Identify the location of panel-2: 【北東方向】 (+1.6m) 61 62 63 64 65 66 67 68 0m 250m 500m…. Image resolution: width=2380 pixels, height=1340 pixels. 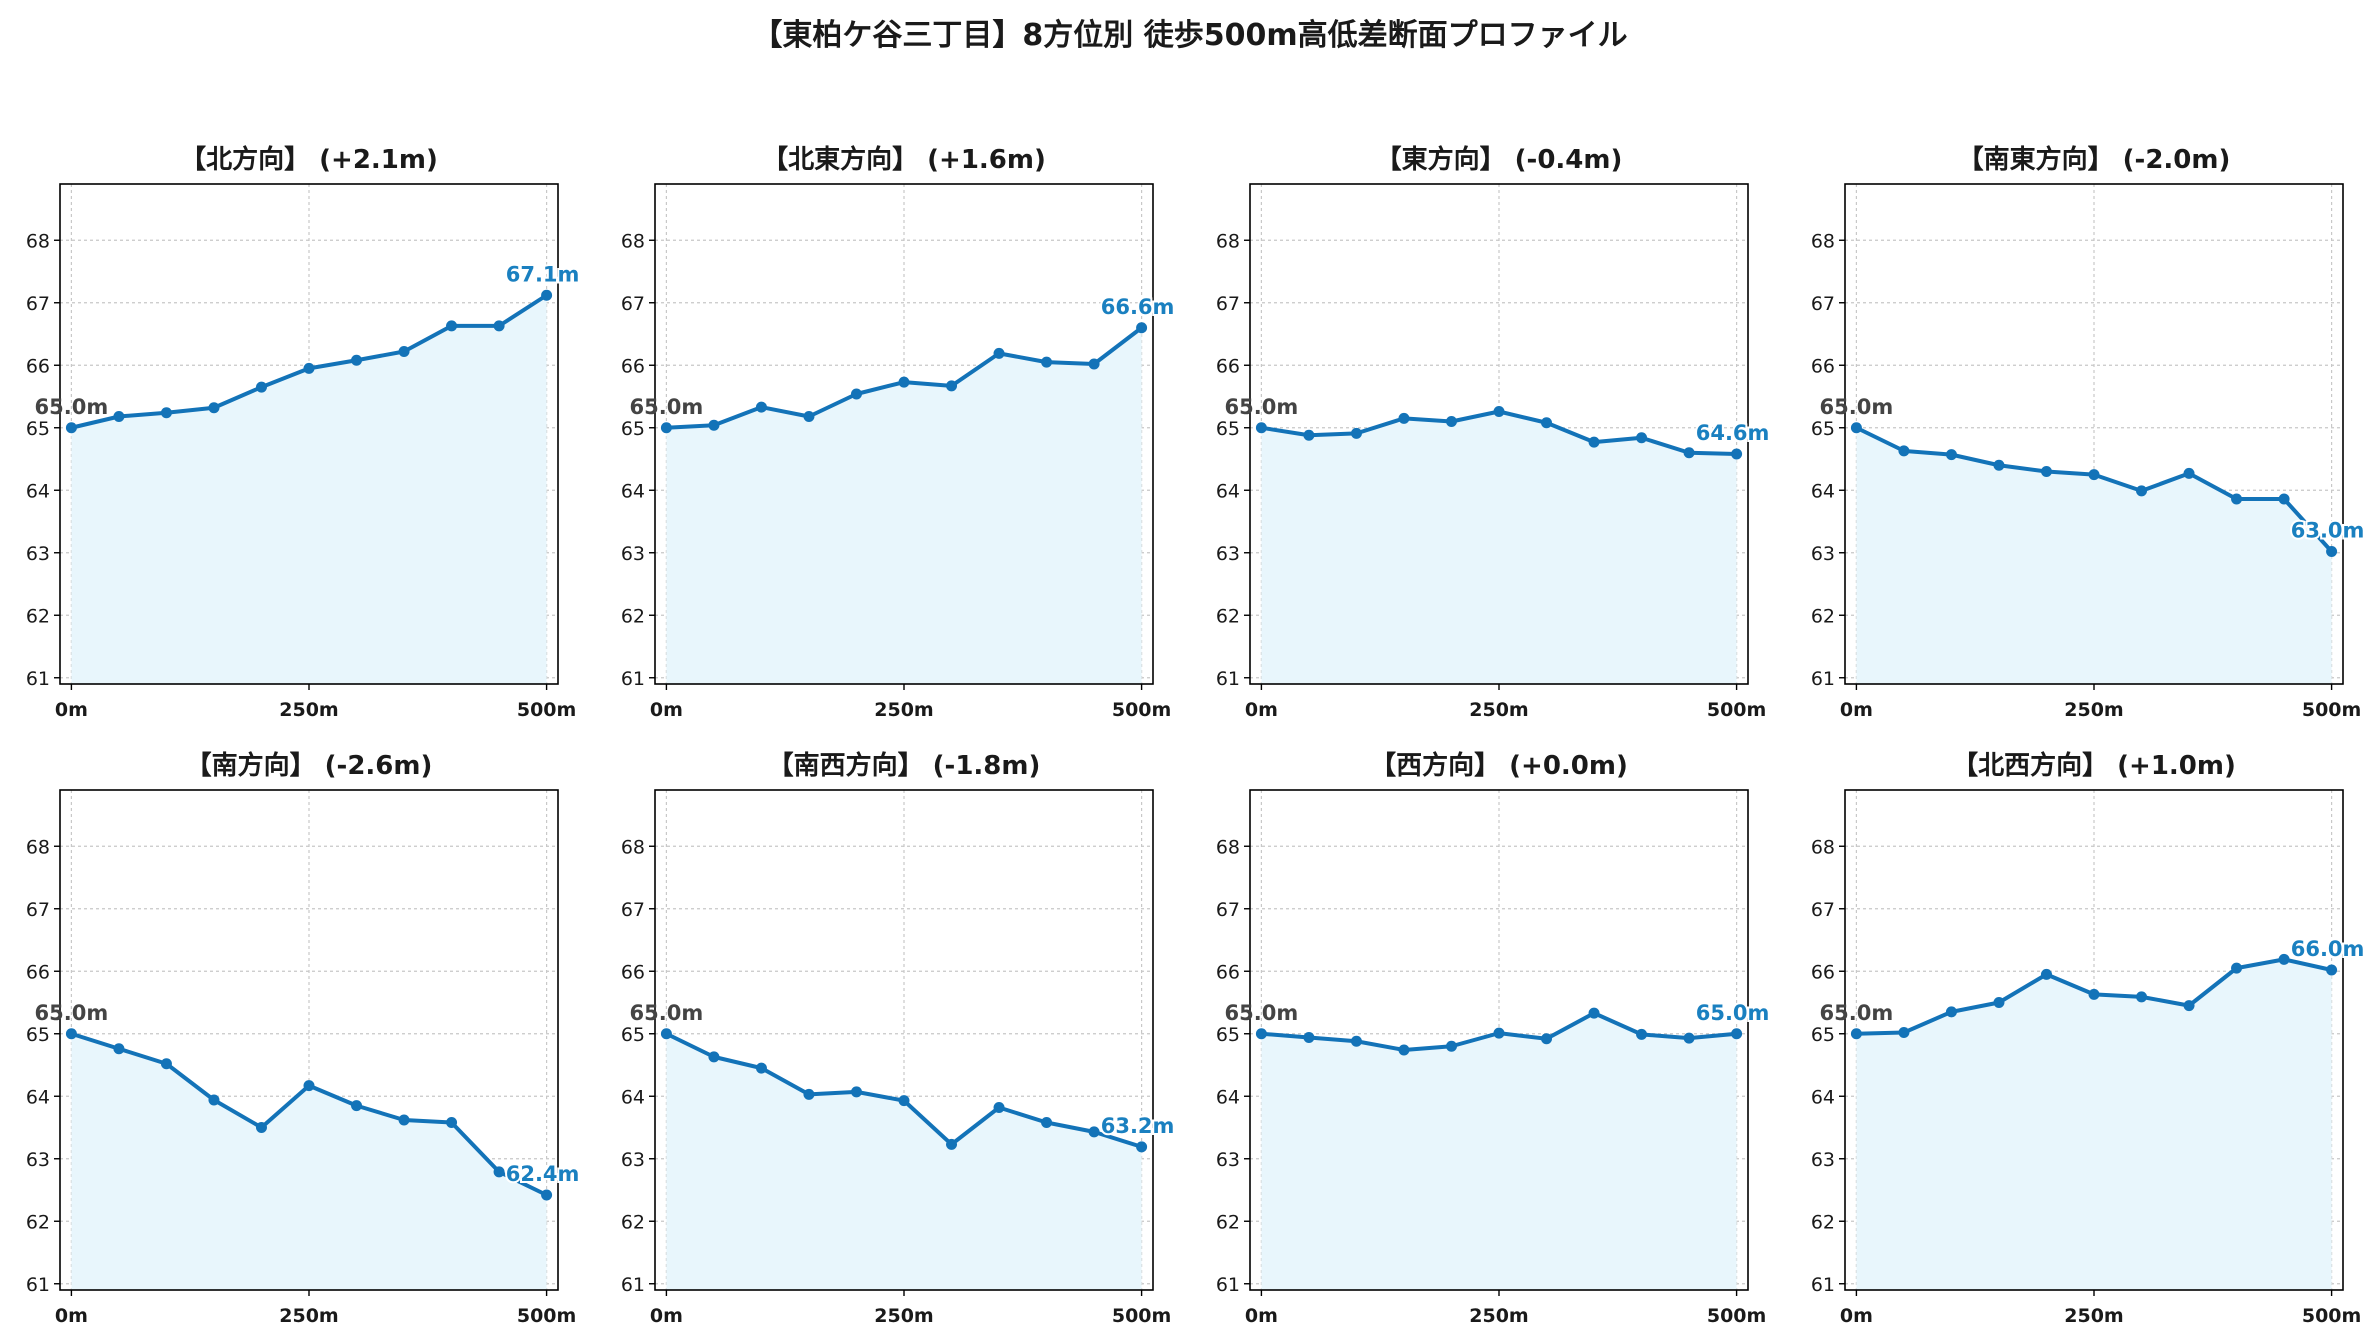
(899, 432).